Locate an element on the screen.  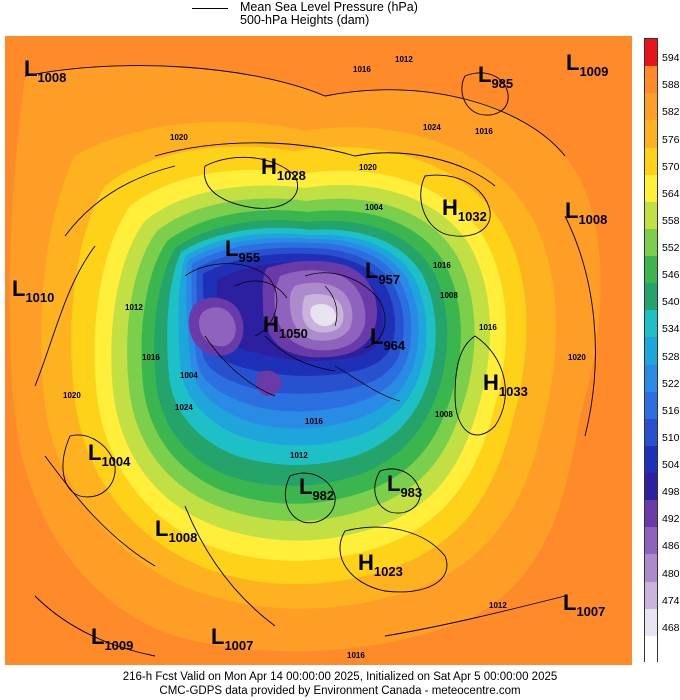
colorbar-tick-label: 570 is located at coordinates (671, 166).